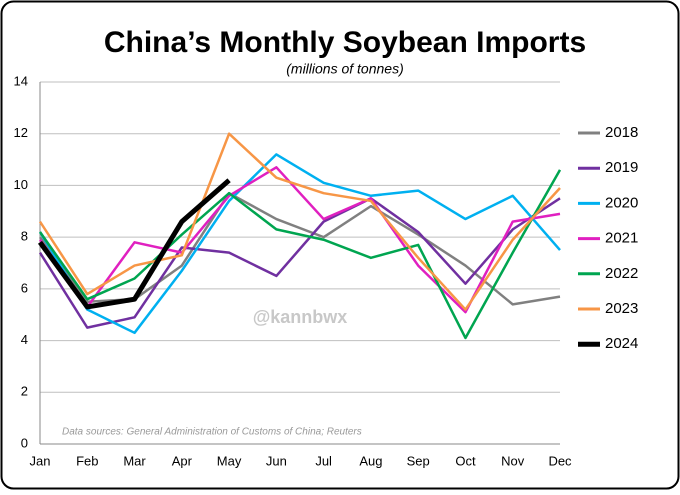  I want to click on legend-label: 2019, so click(621, 167).